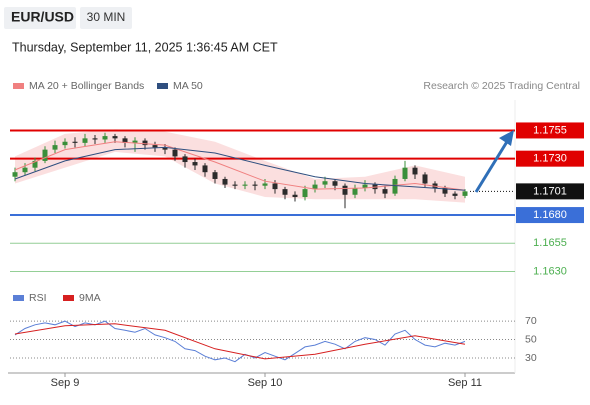 Image resolution: width=590 pixels, height=405 pixels. I want to click on legend-label: MA 50, so click(188, 86).